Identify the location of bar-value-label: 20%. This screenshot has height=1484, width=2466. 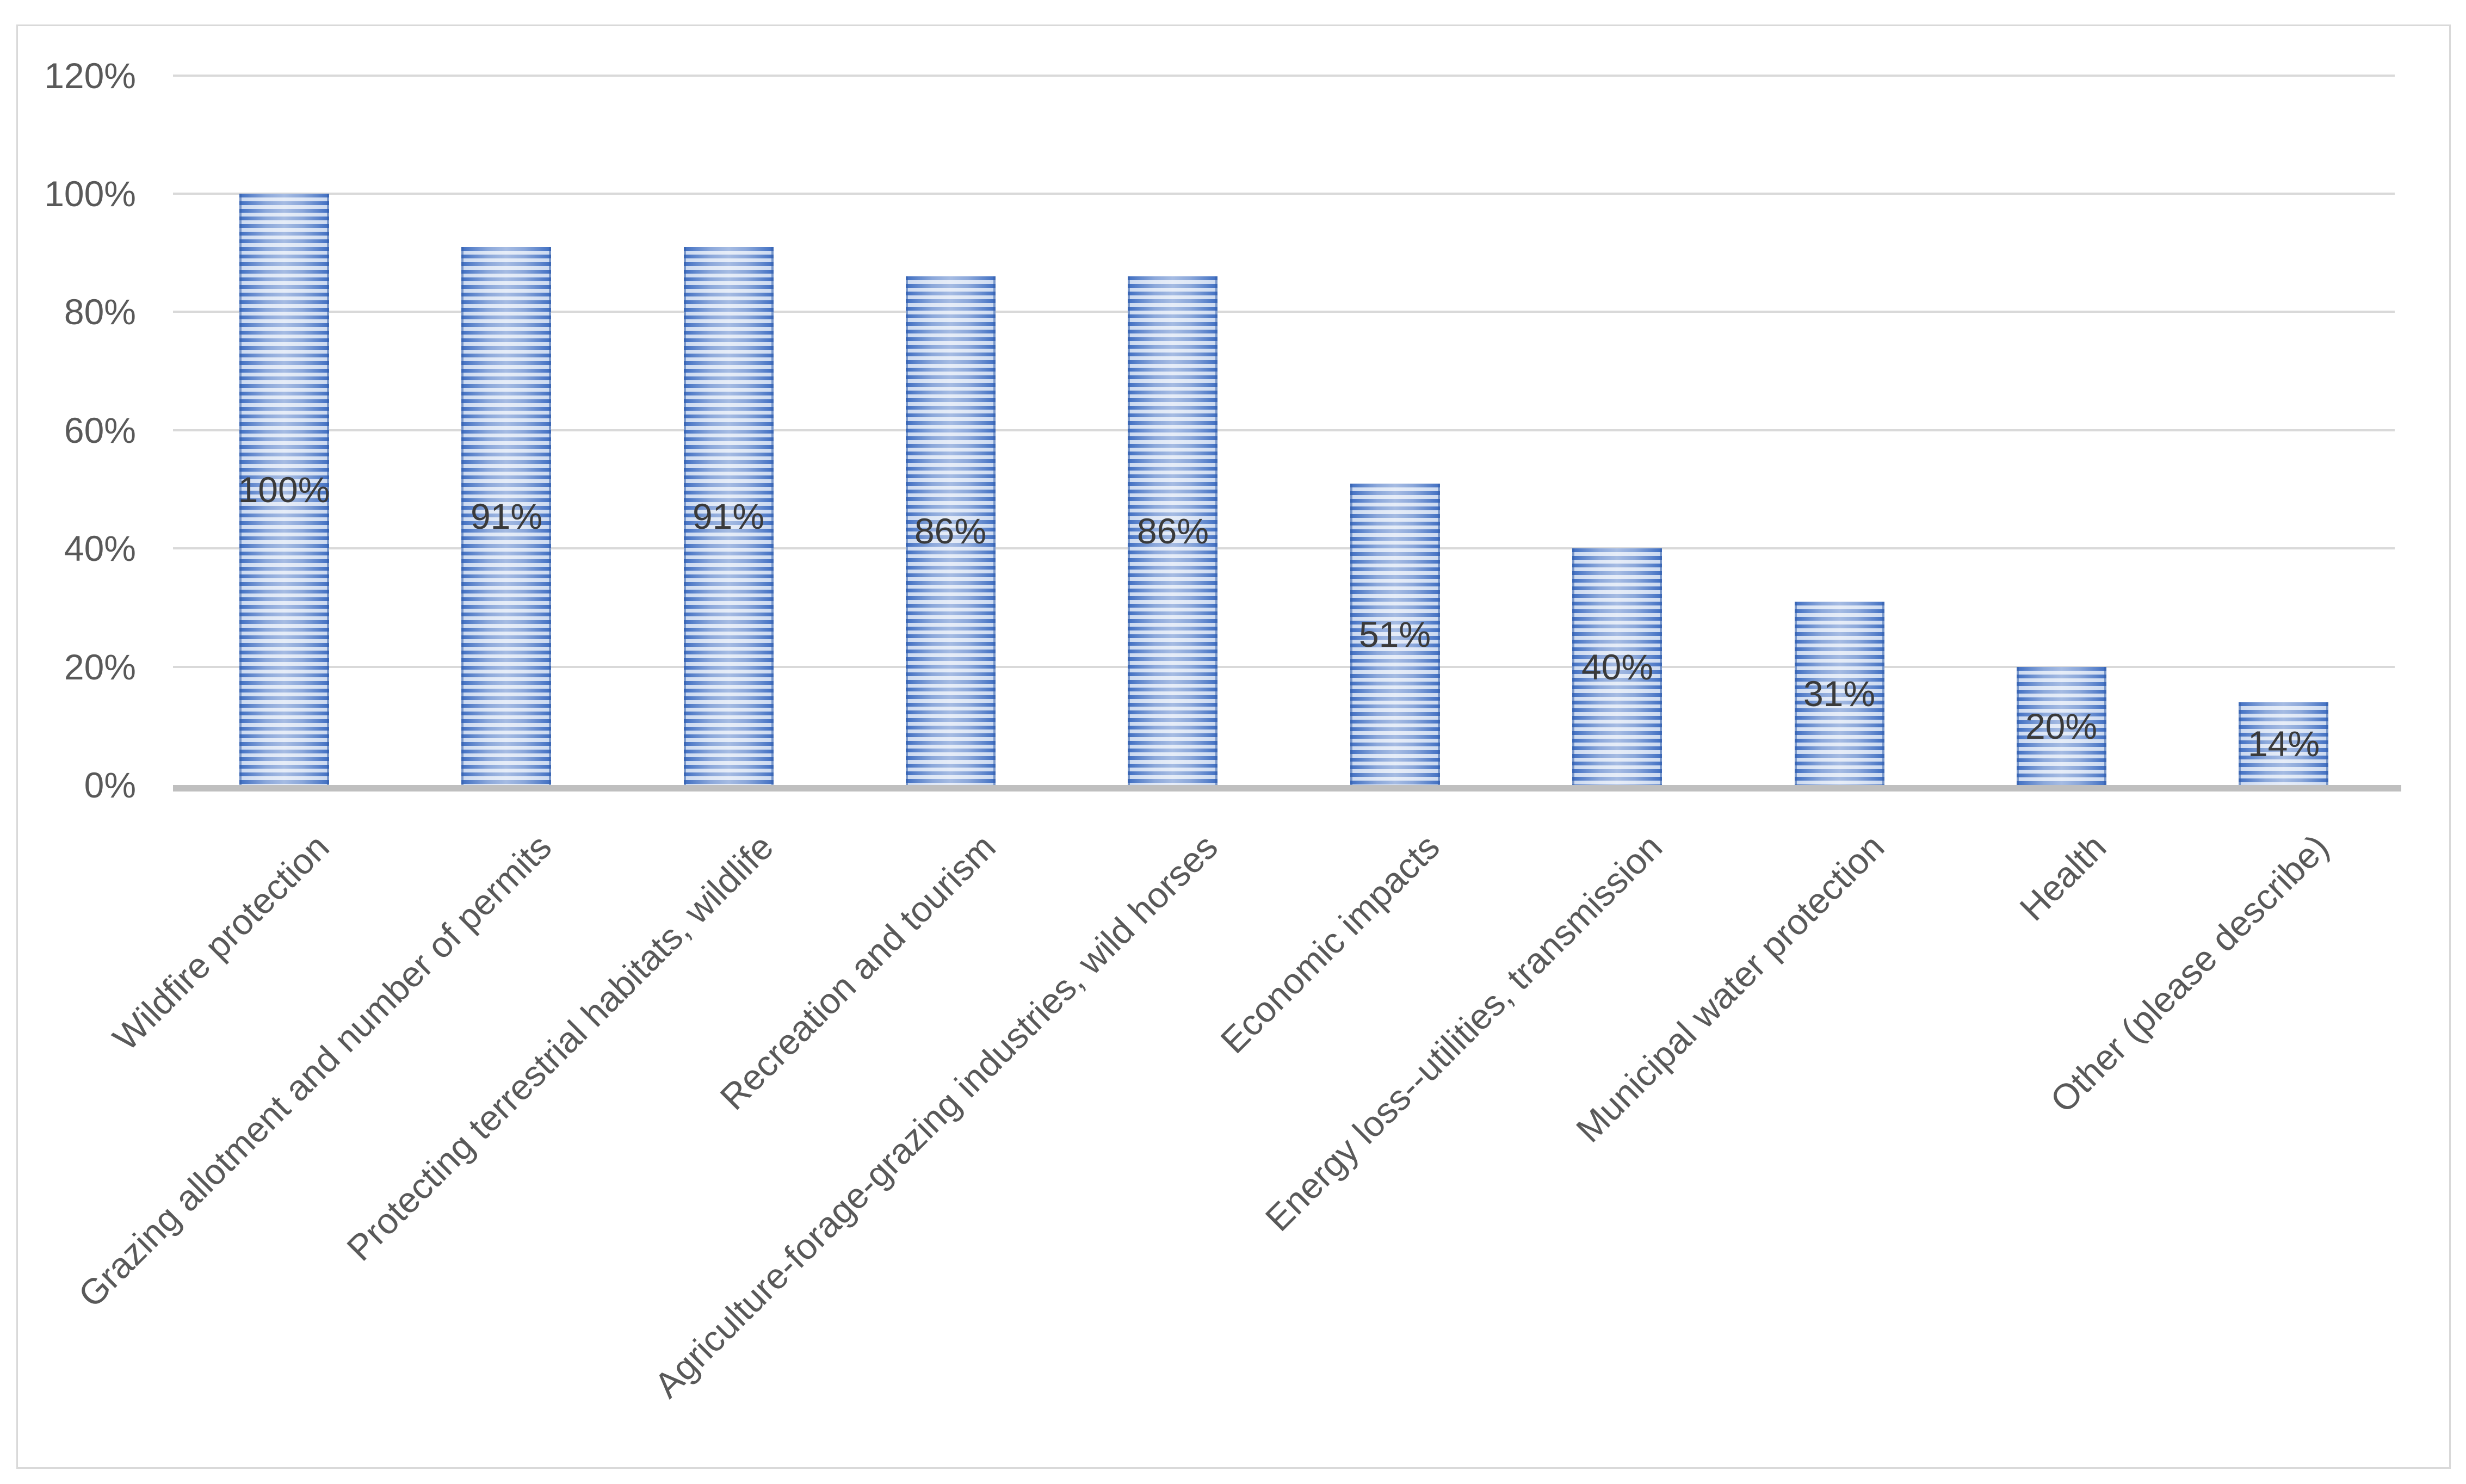
(2061, 726).